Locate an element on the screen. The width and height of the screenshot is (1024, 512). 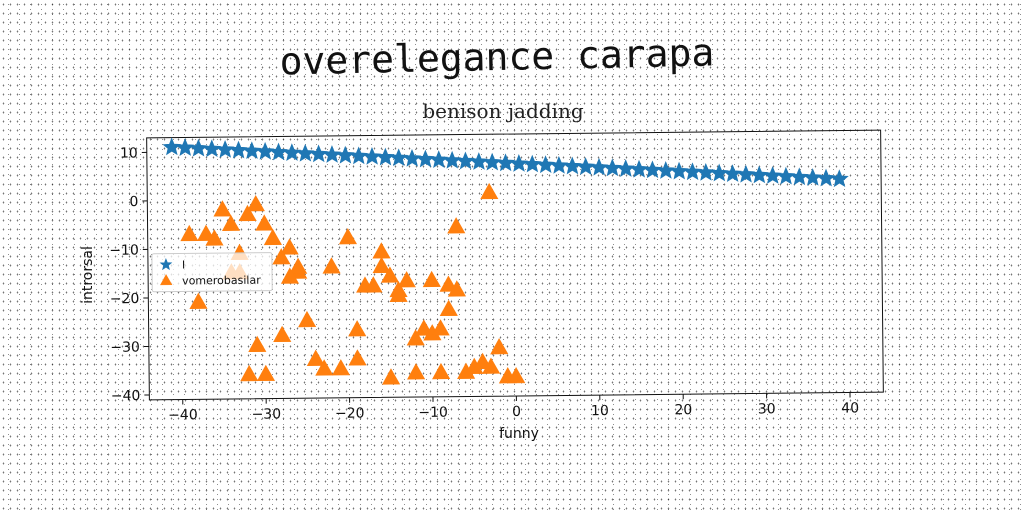
y-tick-label: −20 is located at coordinates (125, 299).